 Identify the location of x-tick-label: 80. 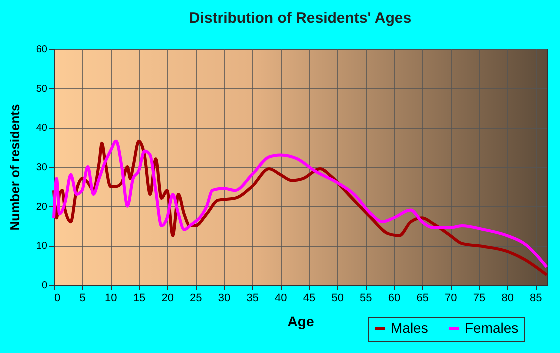
(508, 298).